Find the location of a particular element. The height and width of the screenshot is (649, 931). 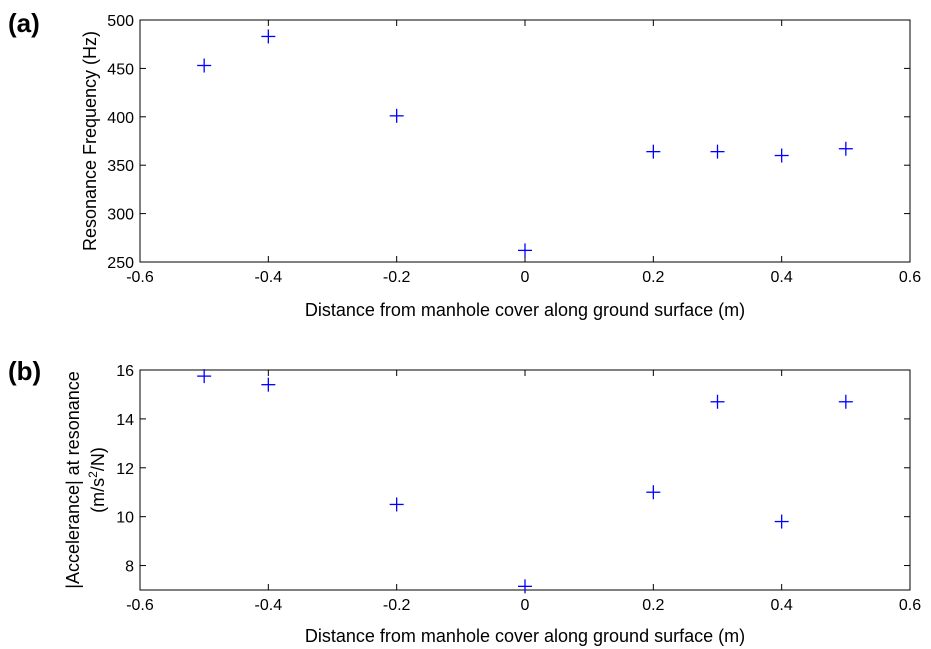

y-tick-label: 400 is located at coordinates (120, 118).